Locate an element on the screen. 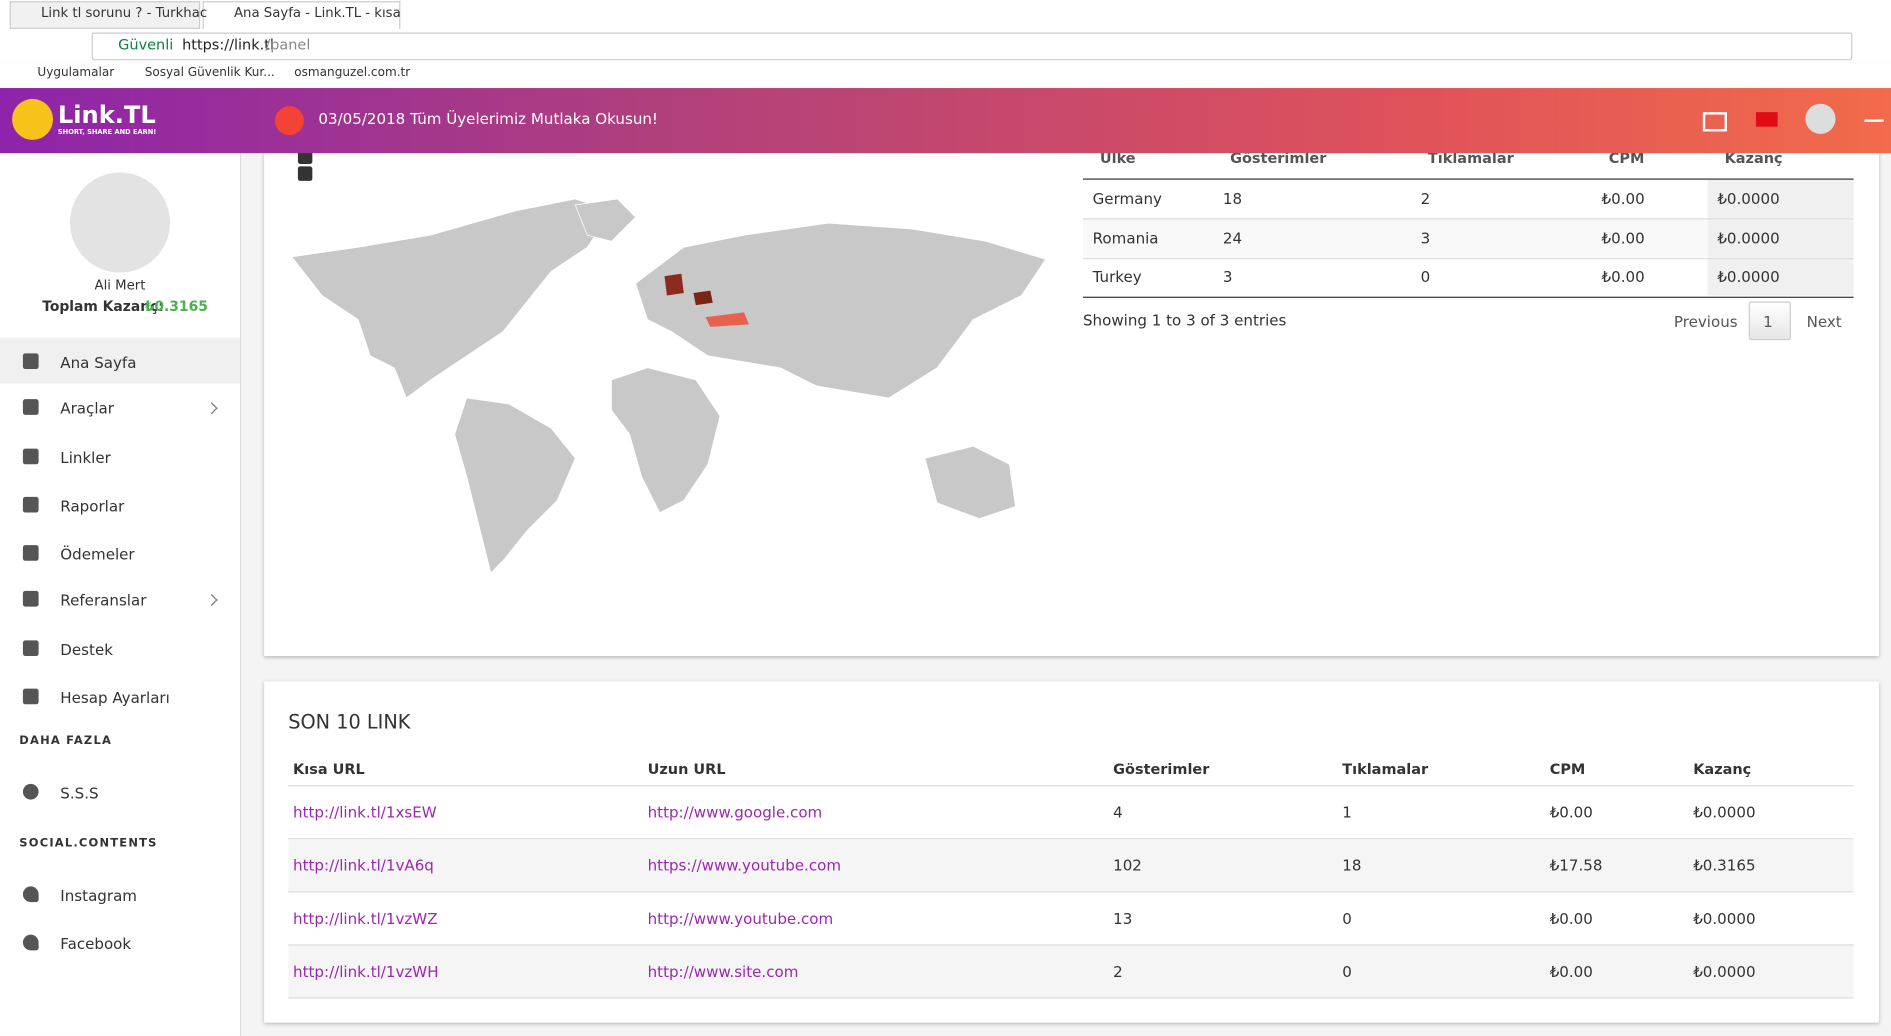  column-header: Kısa URL is located at coordinates (329, 769).